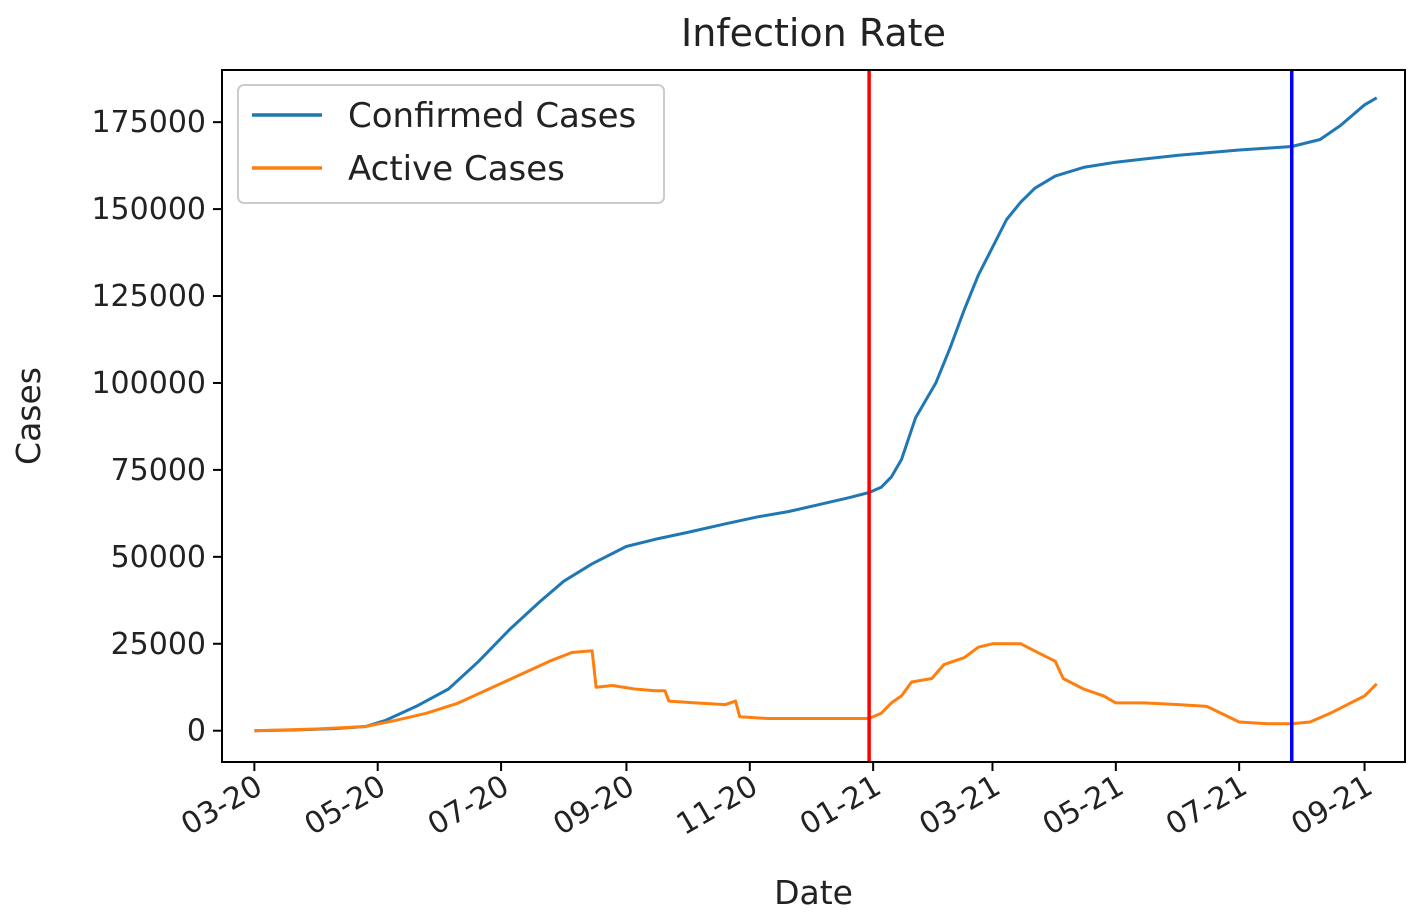  Describe the element at coordinates (148, 383) in the screenshot. I see `y-tick-label: 100000` at that location.